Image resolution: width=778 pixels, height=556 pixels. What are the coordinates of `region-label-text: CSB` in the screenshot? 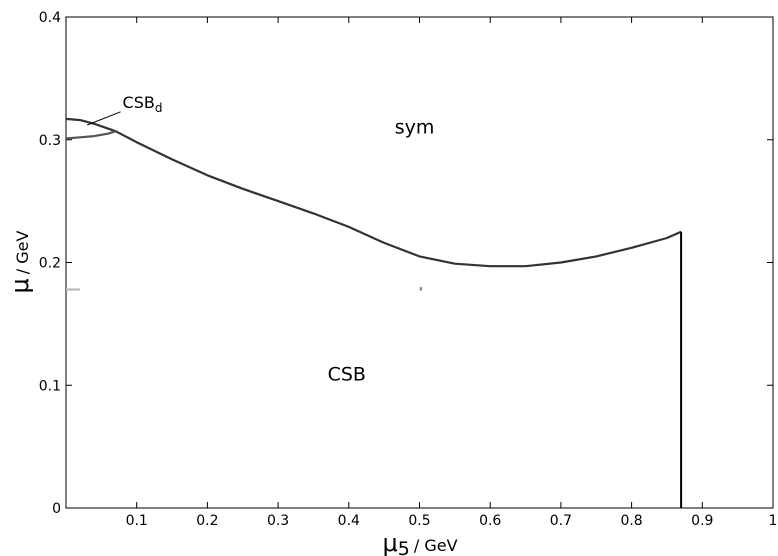 It's located at (139, 102).